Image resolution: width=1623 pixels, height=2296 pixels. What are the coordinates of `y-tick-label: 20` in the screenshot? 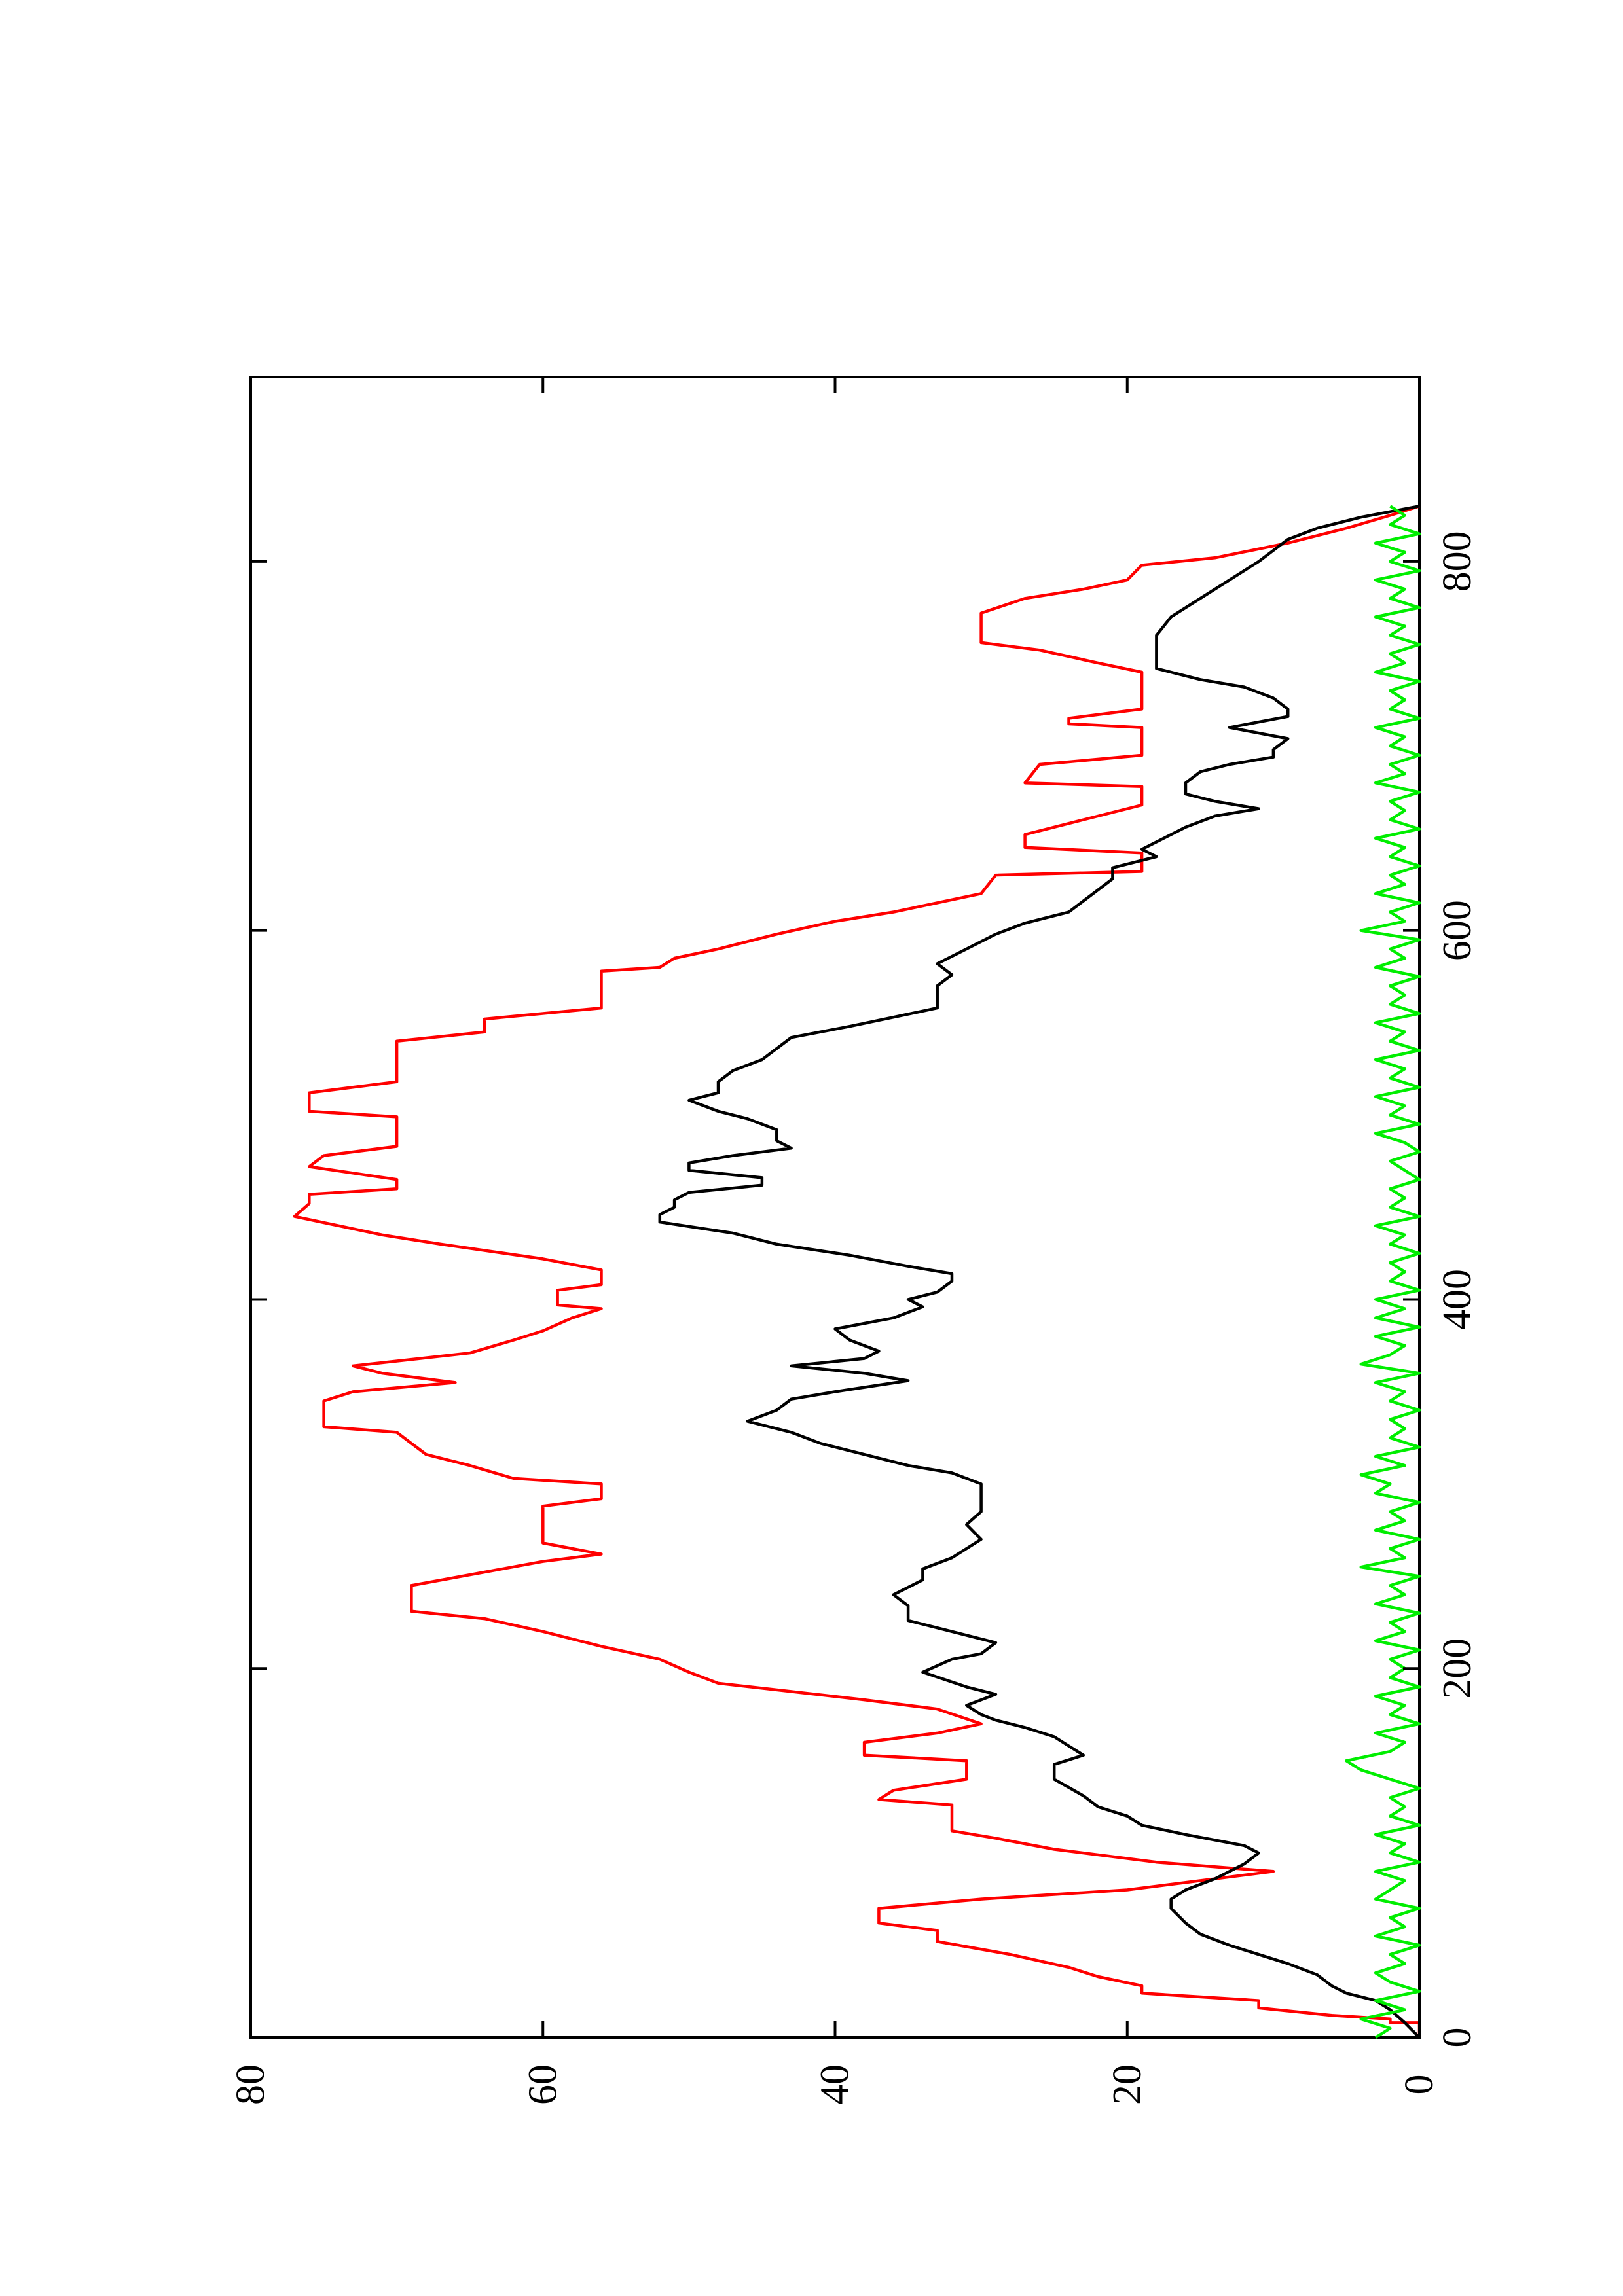 It's located at (1127, 2084).